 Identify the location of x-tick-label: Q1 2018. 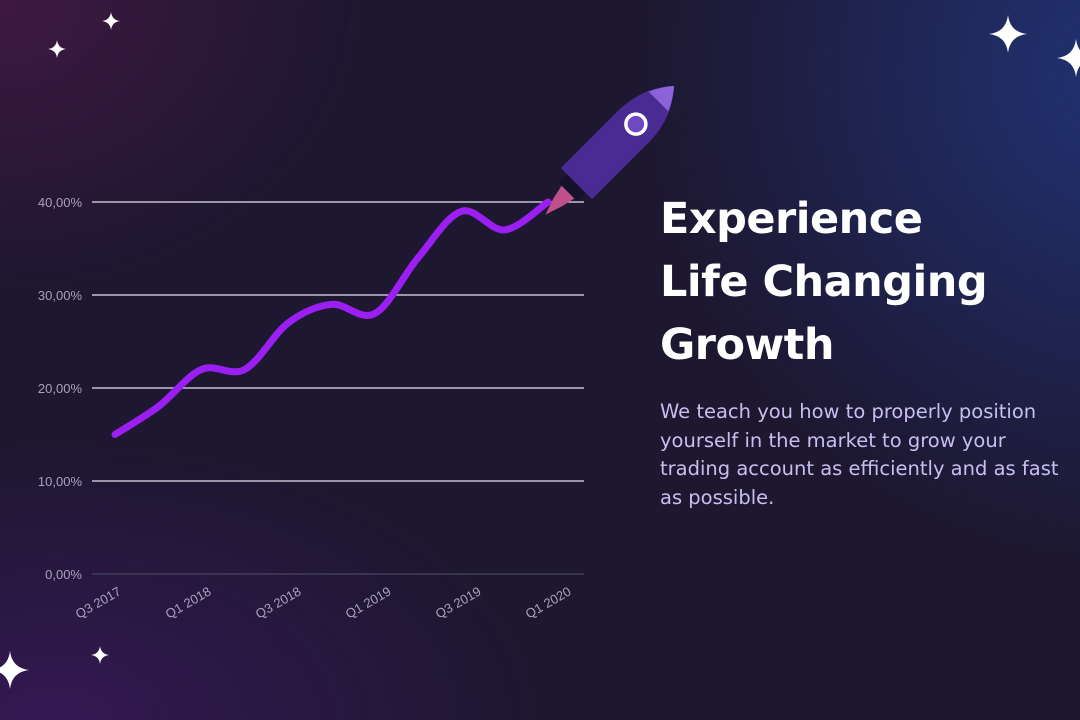
(188, 603).